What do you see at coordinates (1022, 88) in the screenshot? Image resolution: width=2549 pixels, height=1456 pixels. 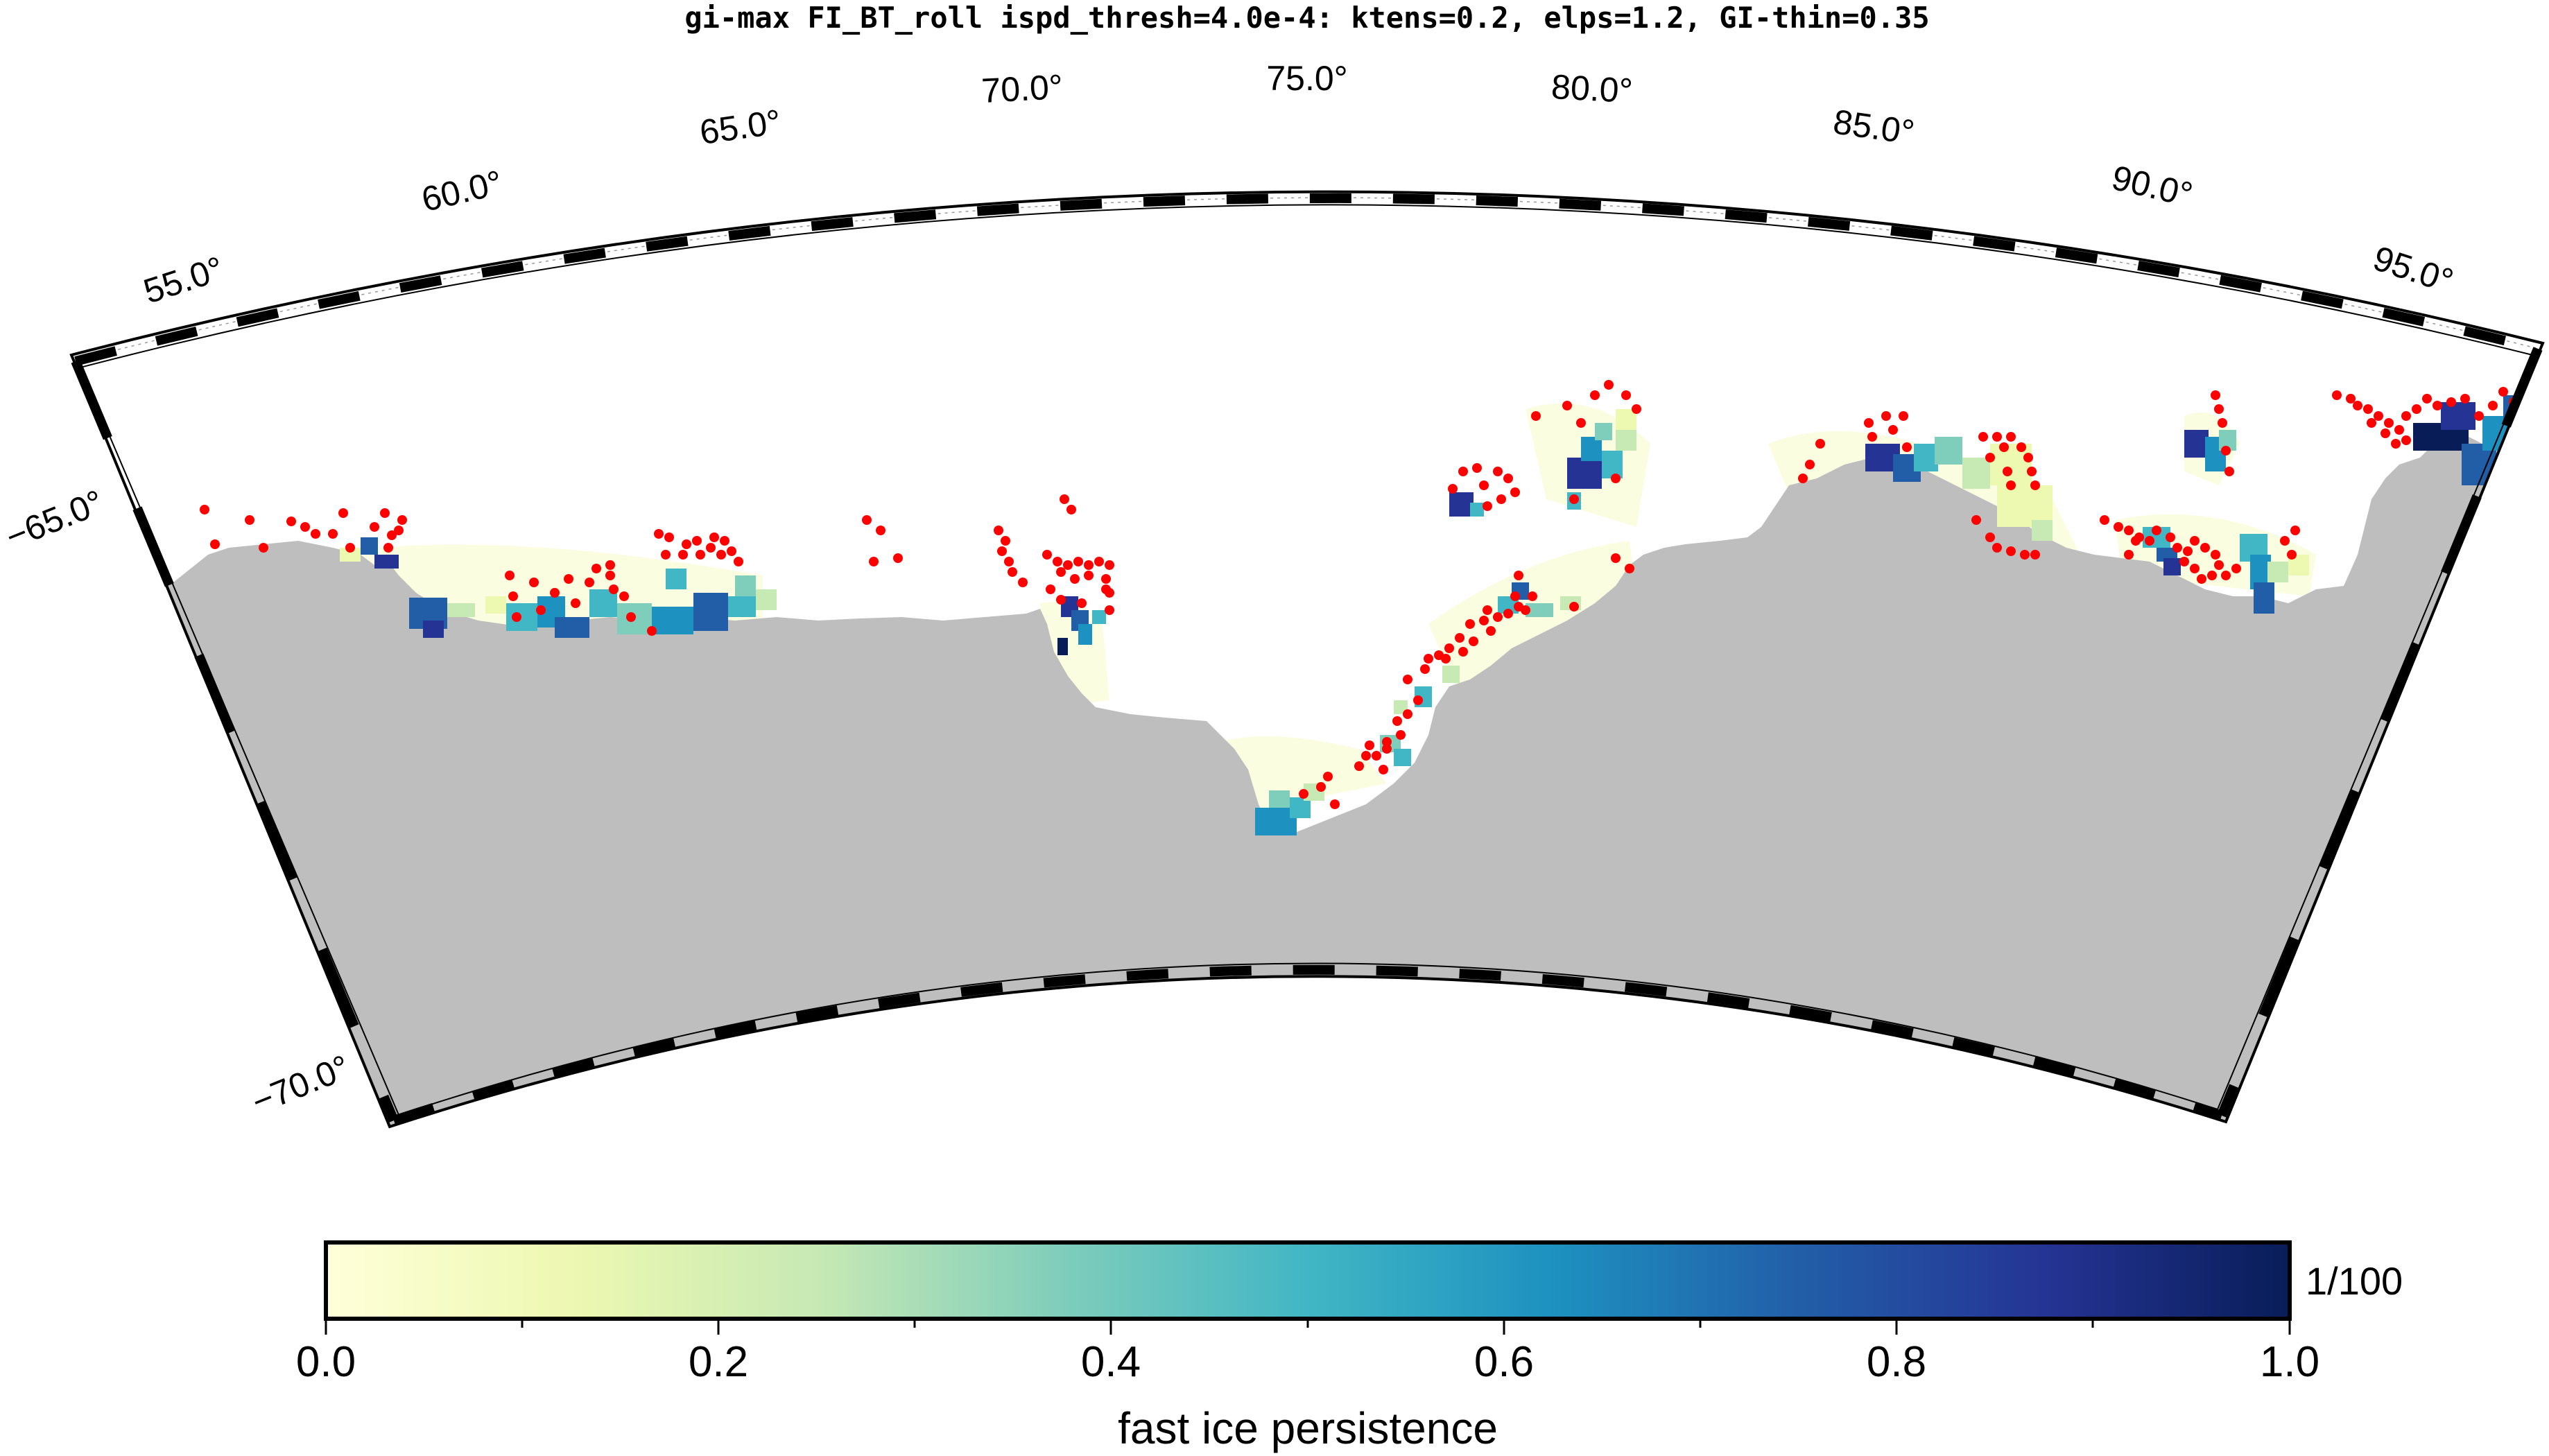 I see `lon-label-70: 70.0°` at bounding box center [1022, 88].